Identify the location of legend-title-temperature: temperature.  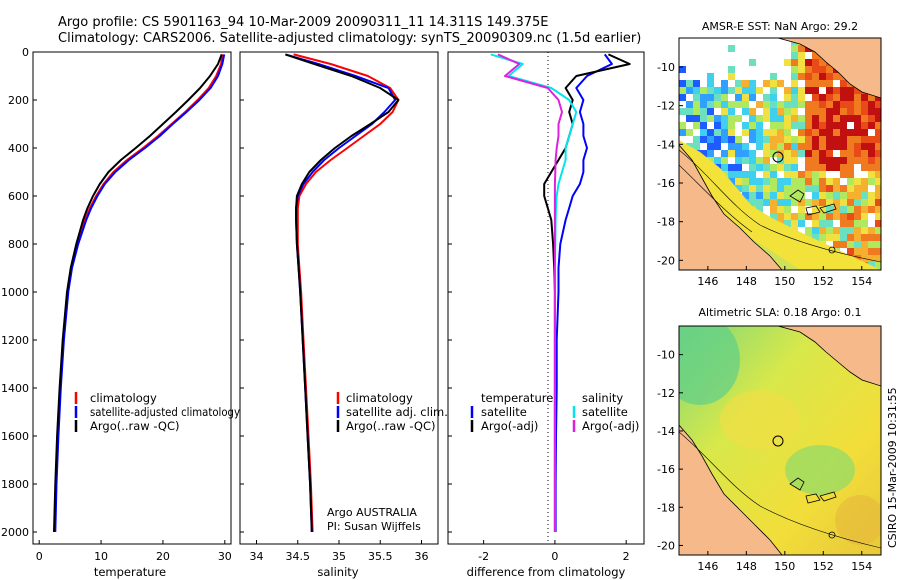
(517, 398).